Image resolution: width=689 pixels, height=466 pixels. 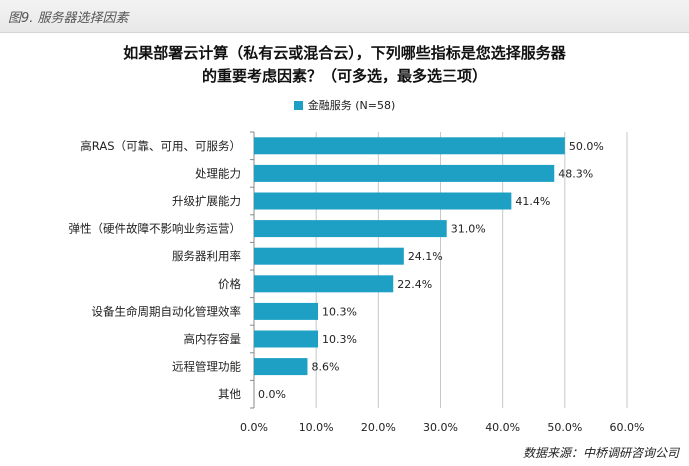 I want to click on chart-title-line-2: 的重要考虑因素？（可多选，最多选三项）, so click(x=344, y=76).